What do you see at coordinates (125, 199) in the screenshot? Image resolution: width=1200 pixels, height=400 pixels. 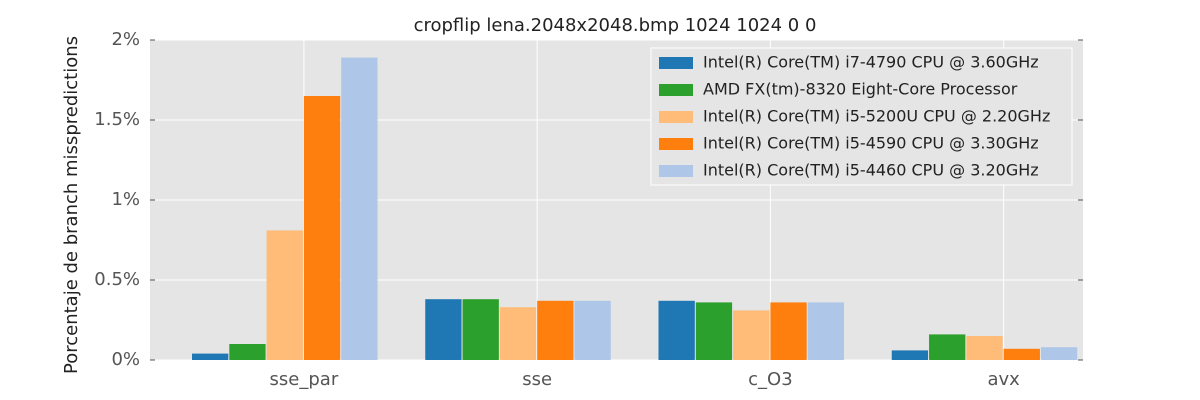 I see `y-tick-label: 1%` at bounding box center [125, 199].